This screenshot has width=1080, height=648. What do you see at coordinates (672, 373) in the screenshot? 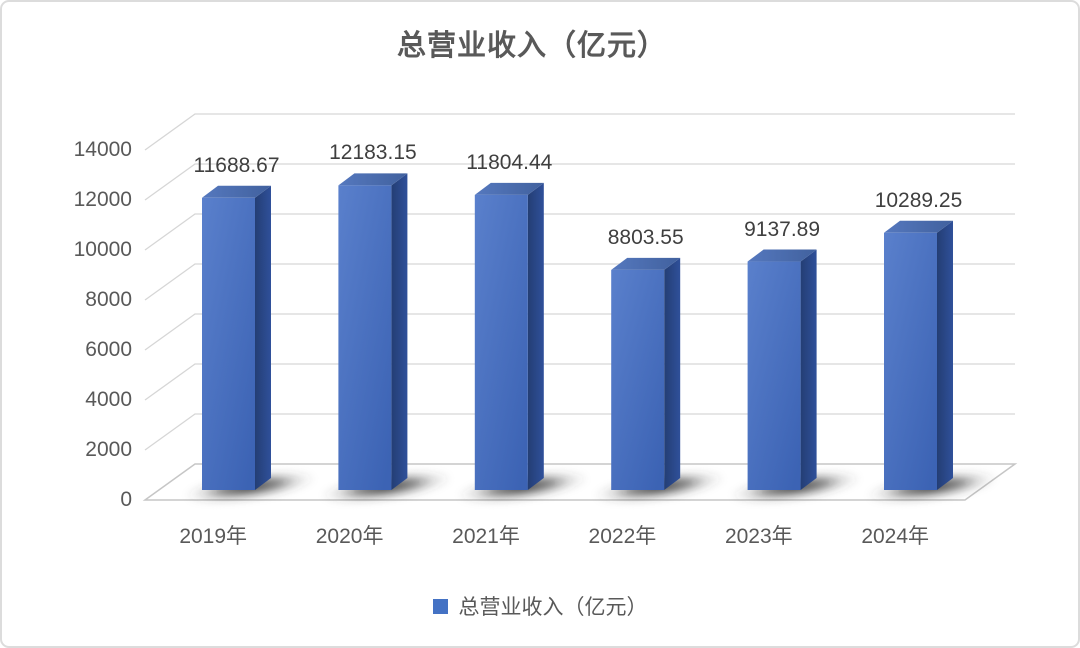
I see `bar-side-2022年` at bounding box center [672, 373].